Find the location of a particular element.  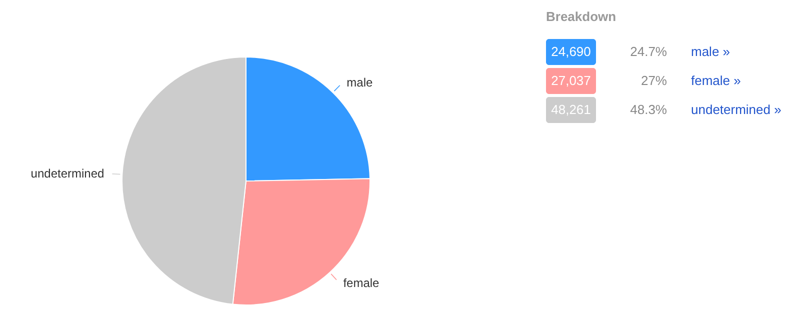

text: 24,690 is located at coordinates (571, 51).